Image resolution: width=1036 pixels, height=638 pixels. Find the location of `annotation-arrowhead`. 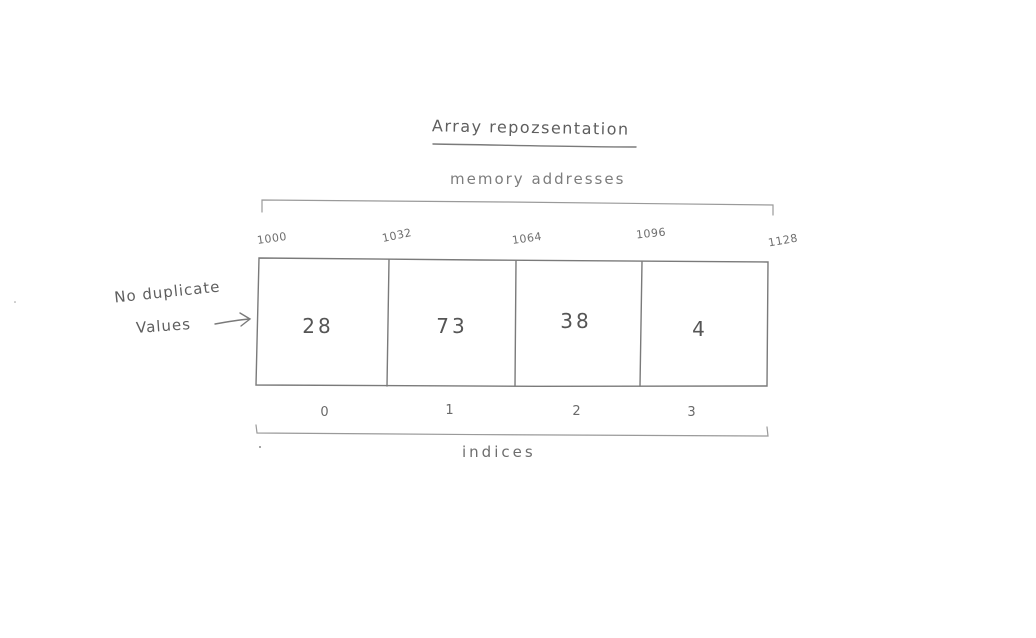

annotation-arrowhead is located at coordinates (245, 319).